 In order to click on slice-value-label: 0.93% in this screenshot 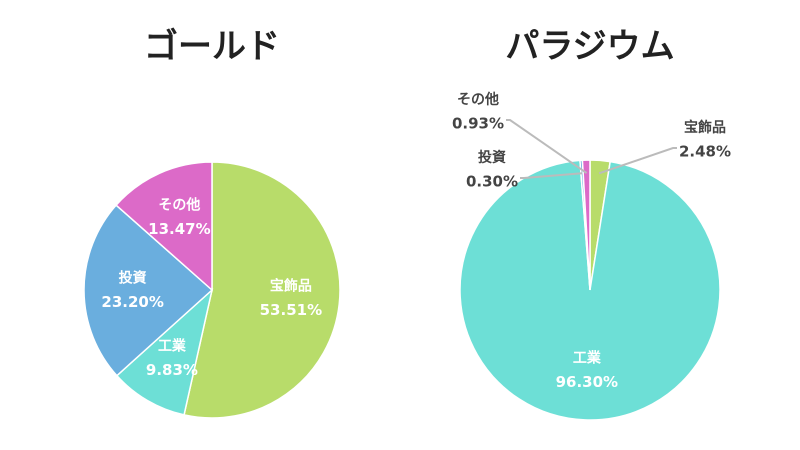, I will do `click(478, 124)`.